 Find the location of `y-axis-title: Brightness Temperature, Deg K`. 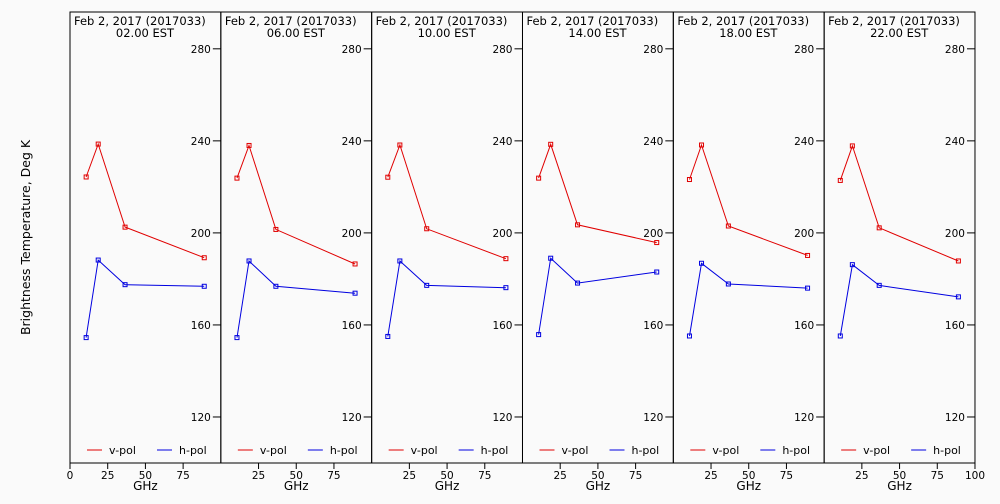

y-axis-title: Brightness Temperature, Deg K is located at coordinates (25, 237).